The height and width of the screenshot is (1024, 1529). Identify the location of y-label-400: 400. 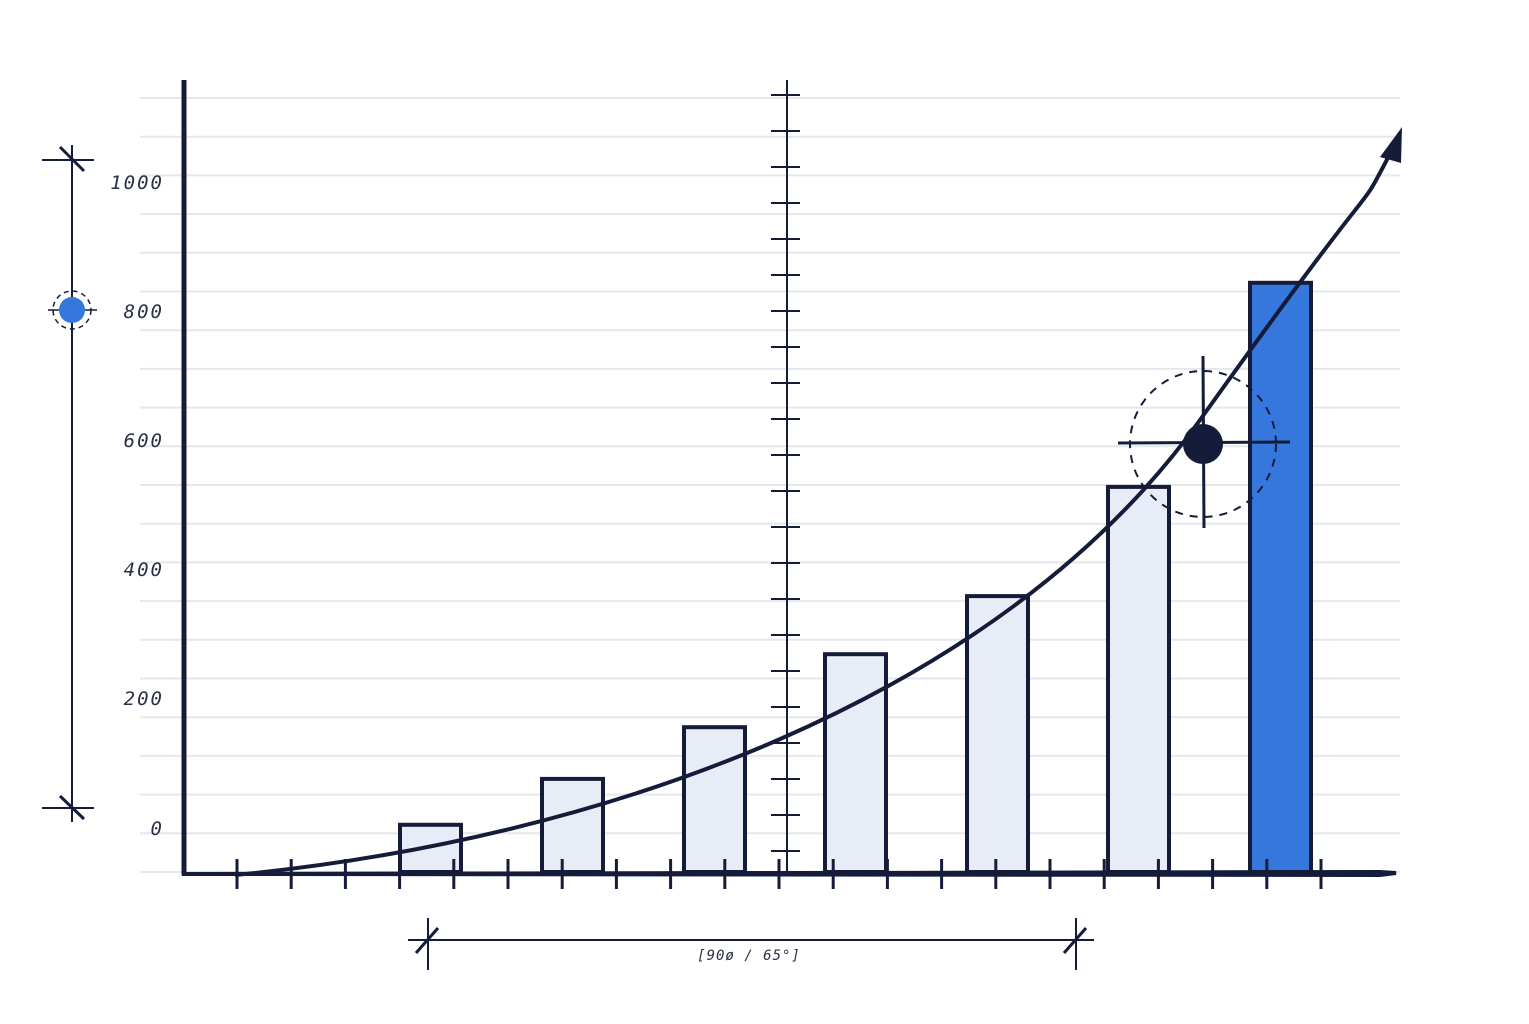
(144, 570).